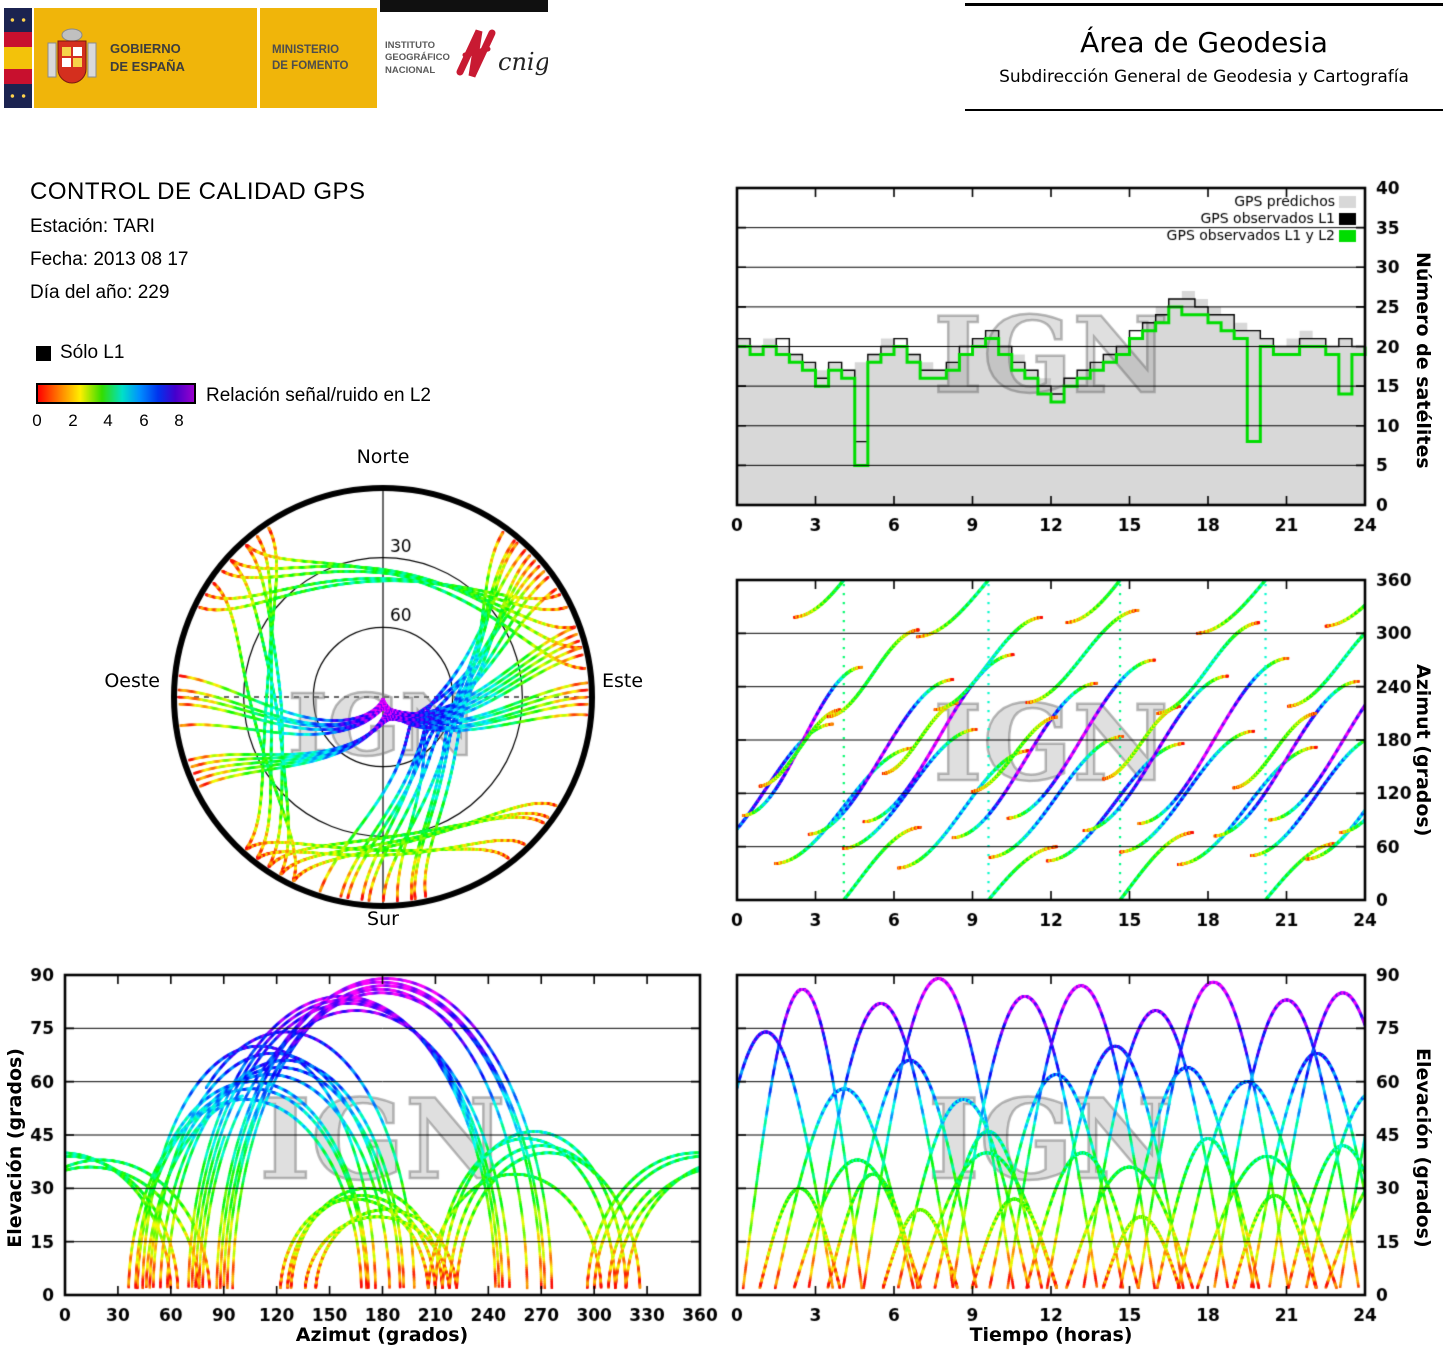 The image size is (1445, 1350). What do you see at coordinates (145, 49) in the screenshot?
I see `gobierno-line1: GOBIERNO` at bounding box center [145, 49].